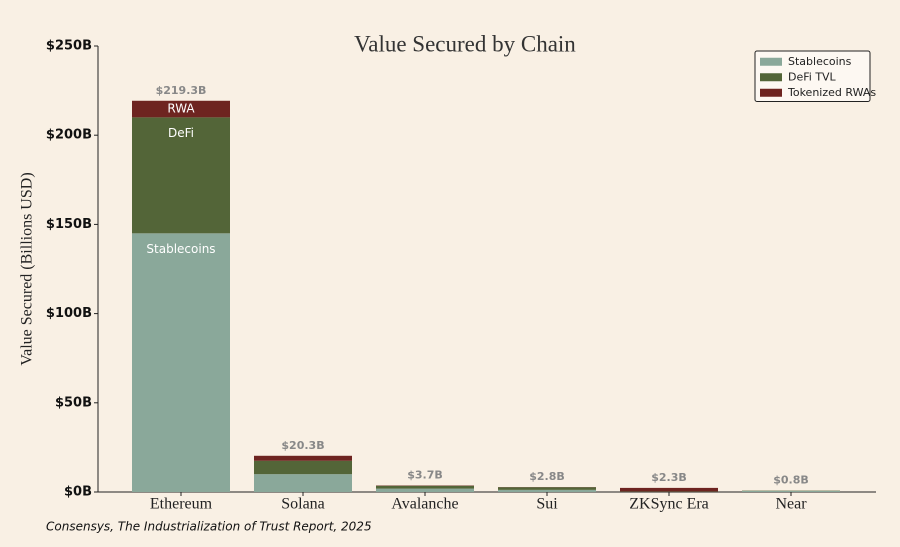 This screenshot has width=900, height=547. Describe the element at coordinates (547, 476) in the screenshot. I see `total-label: $2.8B` at that location.